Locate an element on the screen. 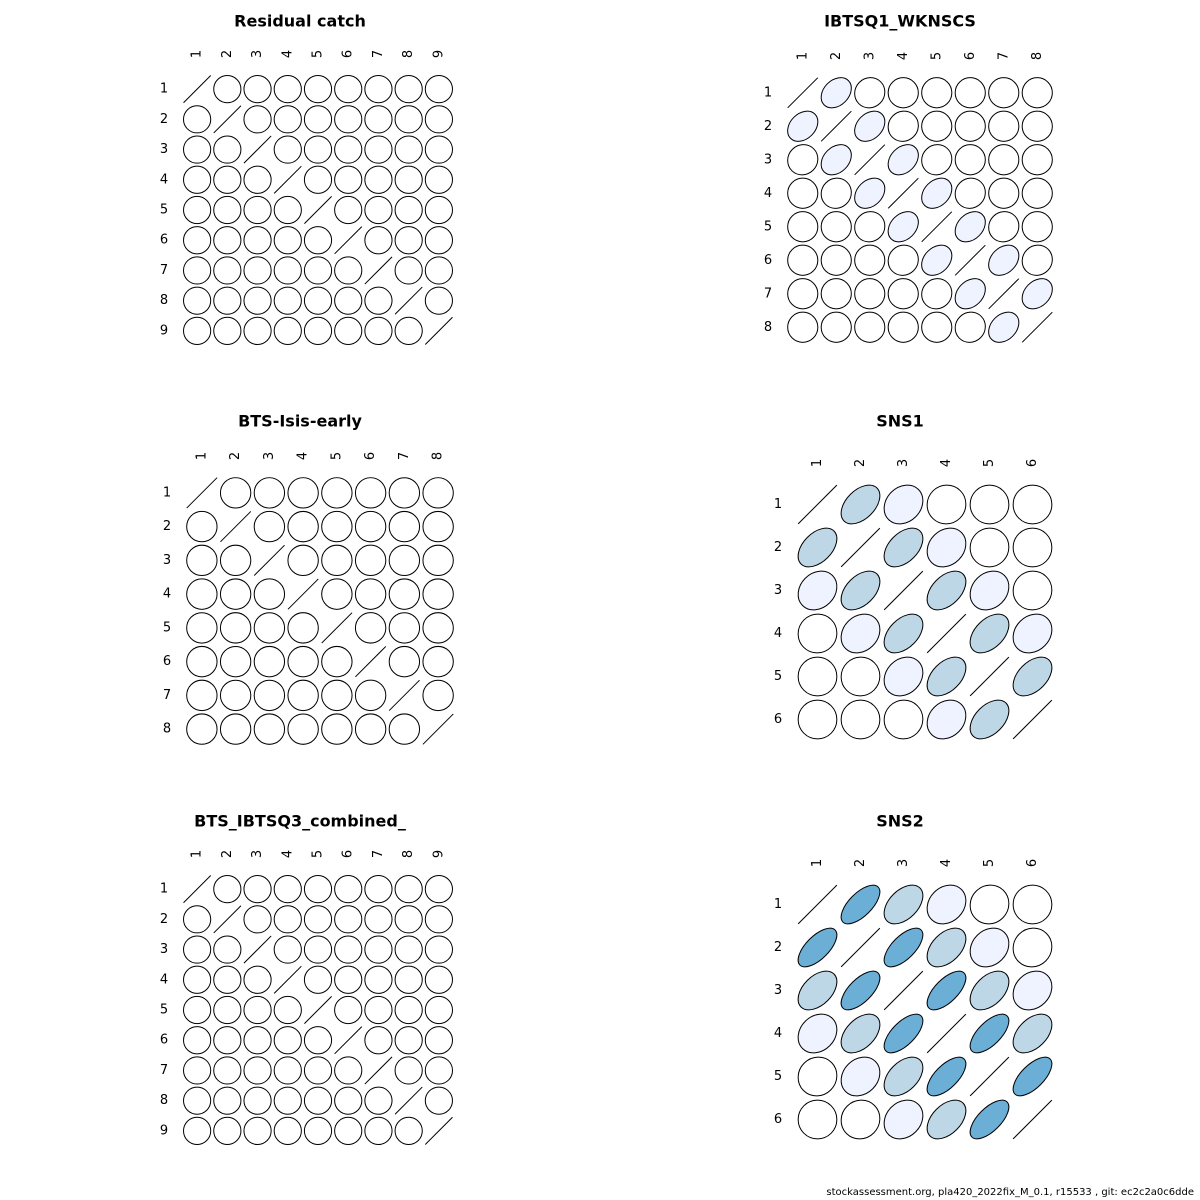 The height and width of the screenshot is (1200, 1200). row-tick-label: 2 is located at coordinates (167, 526).